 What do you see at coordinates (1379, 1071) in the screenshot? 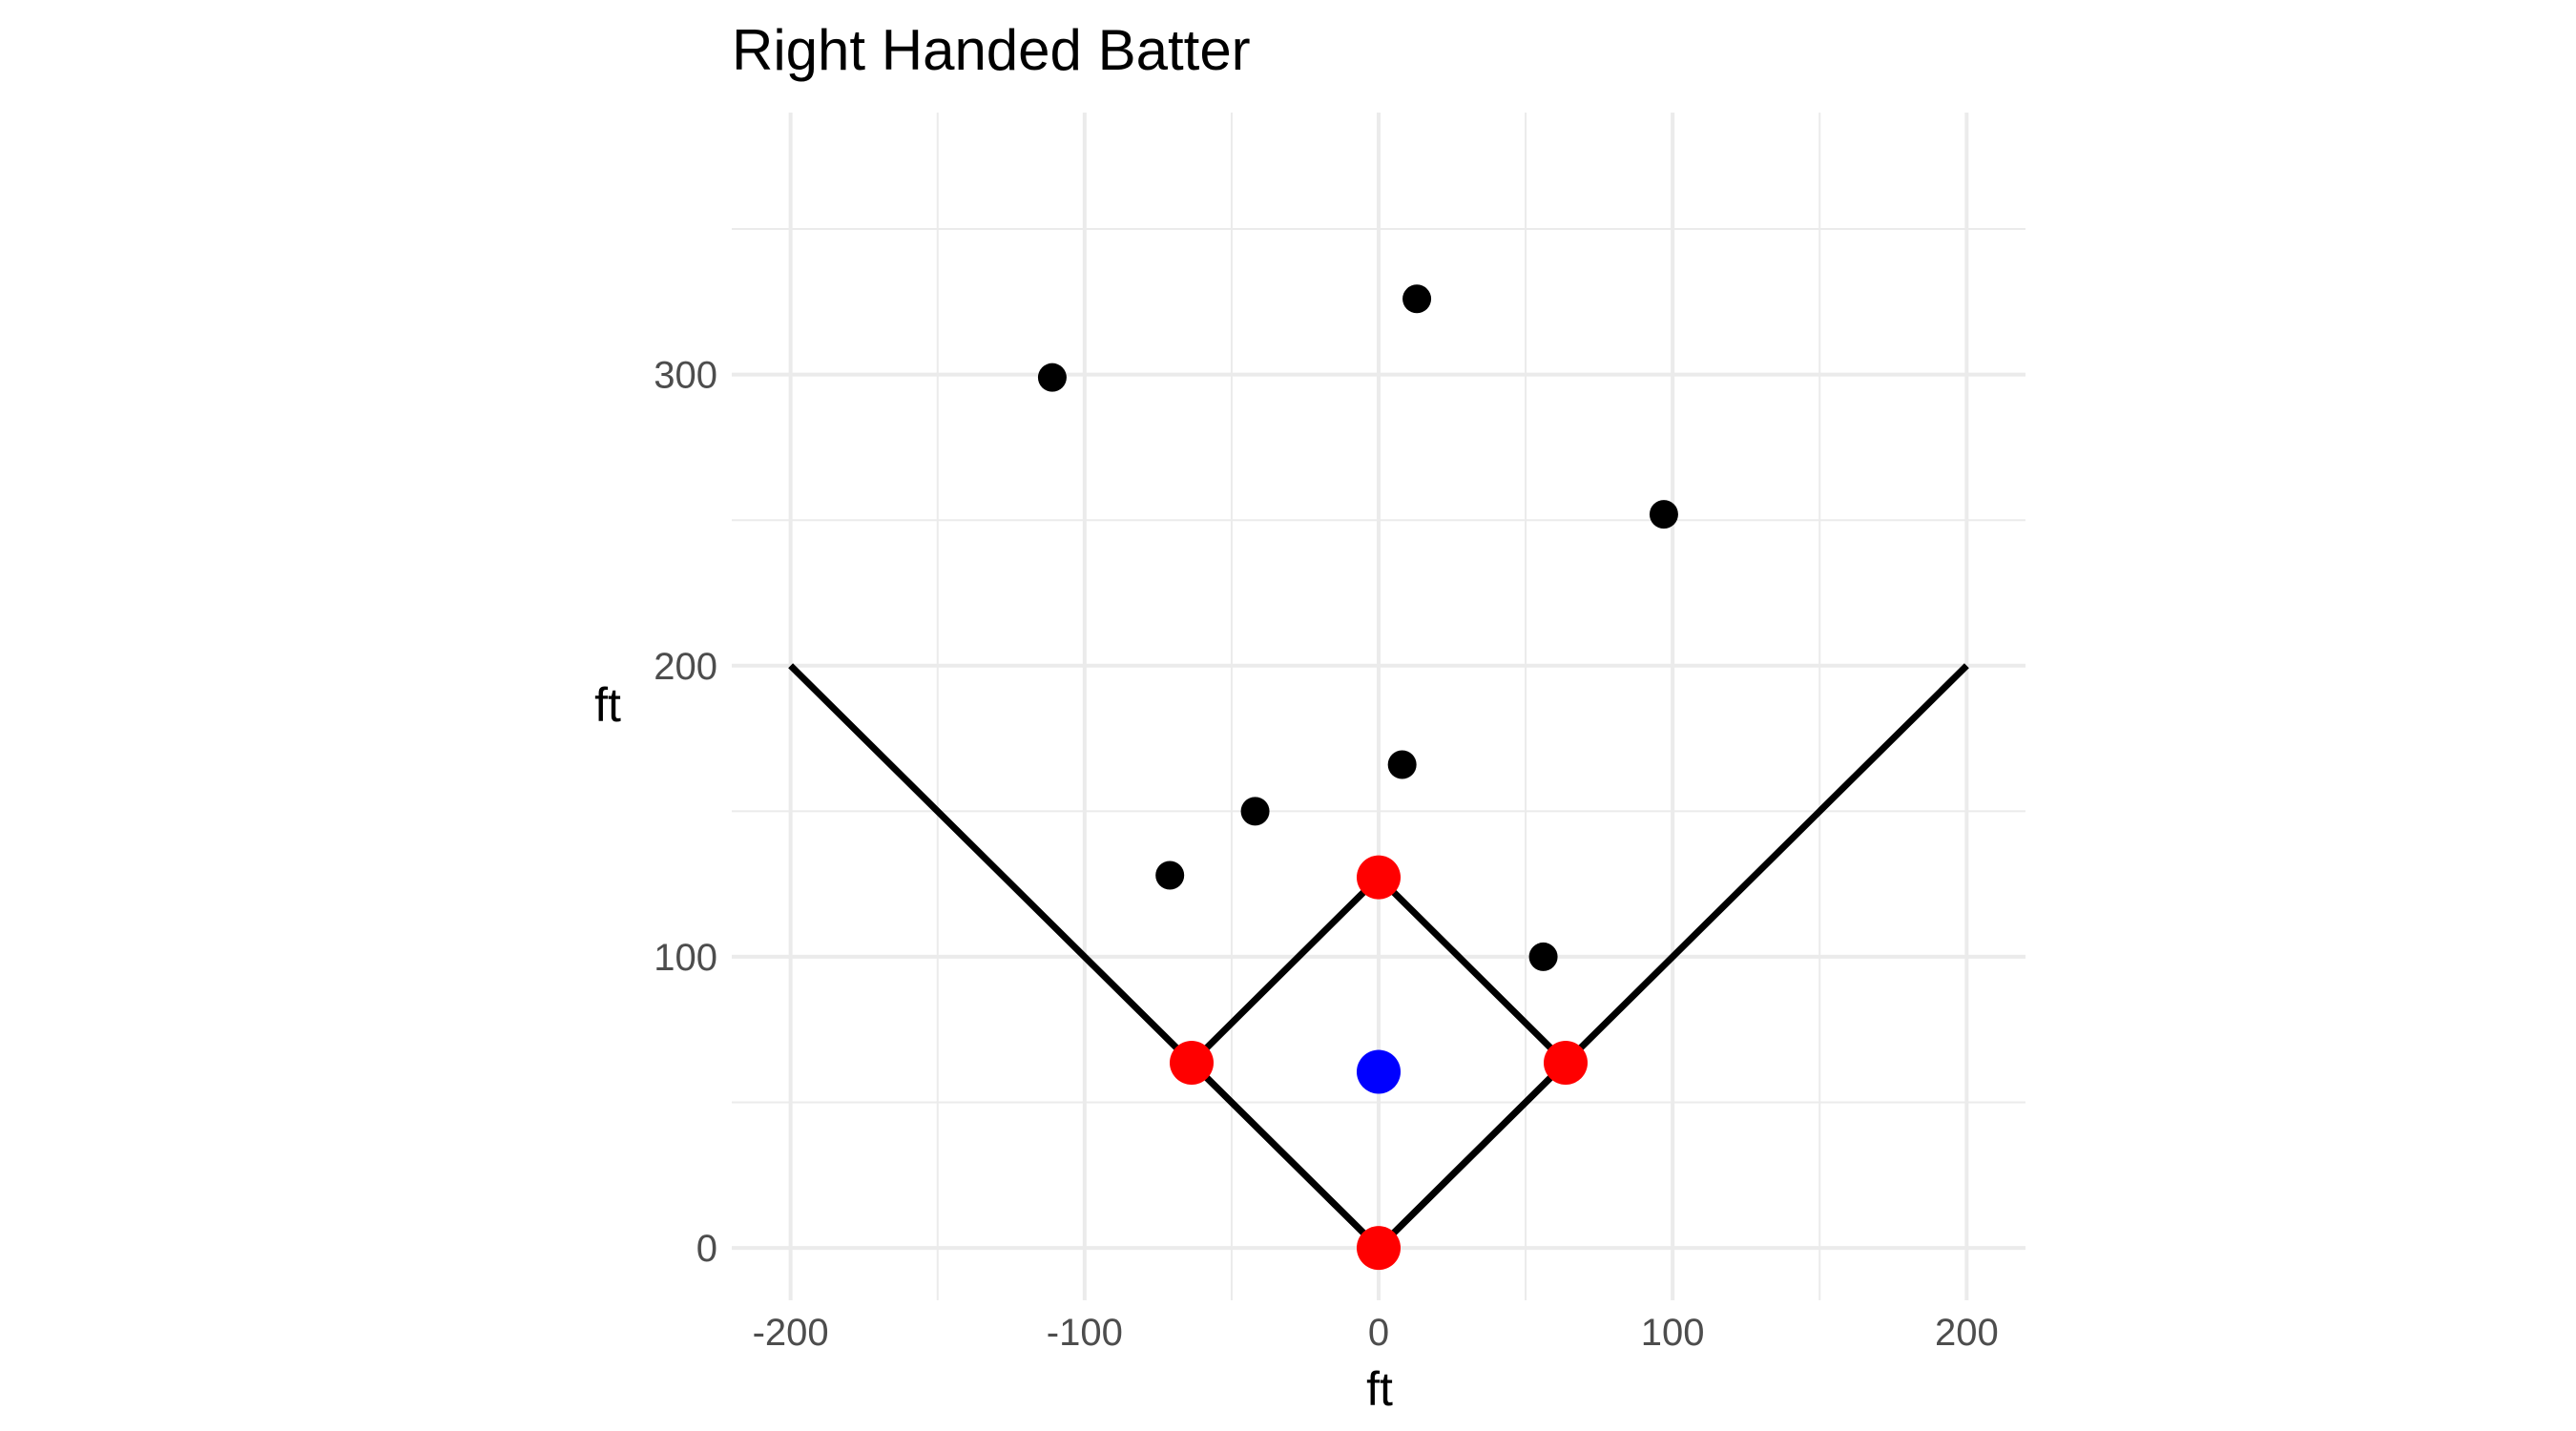
I see `pitcher-point` at bounding box center [1379, 1071].